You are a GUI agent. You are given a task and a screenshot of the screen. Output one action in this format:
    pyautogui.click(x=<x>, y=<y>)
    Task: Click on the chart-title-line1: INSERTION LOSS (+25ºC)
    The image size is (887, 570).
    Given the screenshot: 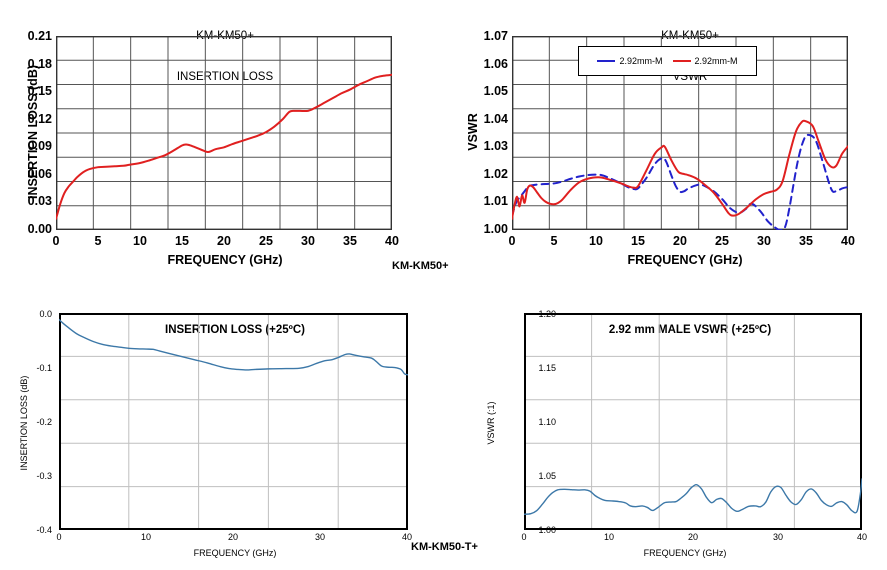 What is the action you would take?
    pyautogui.click(x=235, y=330)
    